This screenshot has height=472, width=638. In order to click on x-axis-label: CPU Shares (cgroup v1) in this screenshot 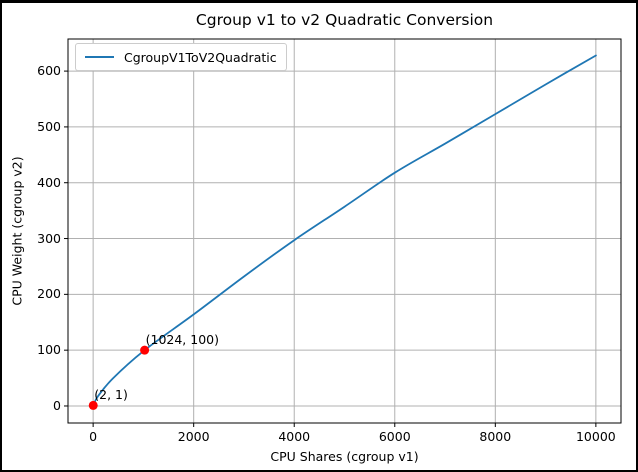, I will do `click(344, 456)`.